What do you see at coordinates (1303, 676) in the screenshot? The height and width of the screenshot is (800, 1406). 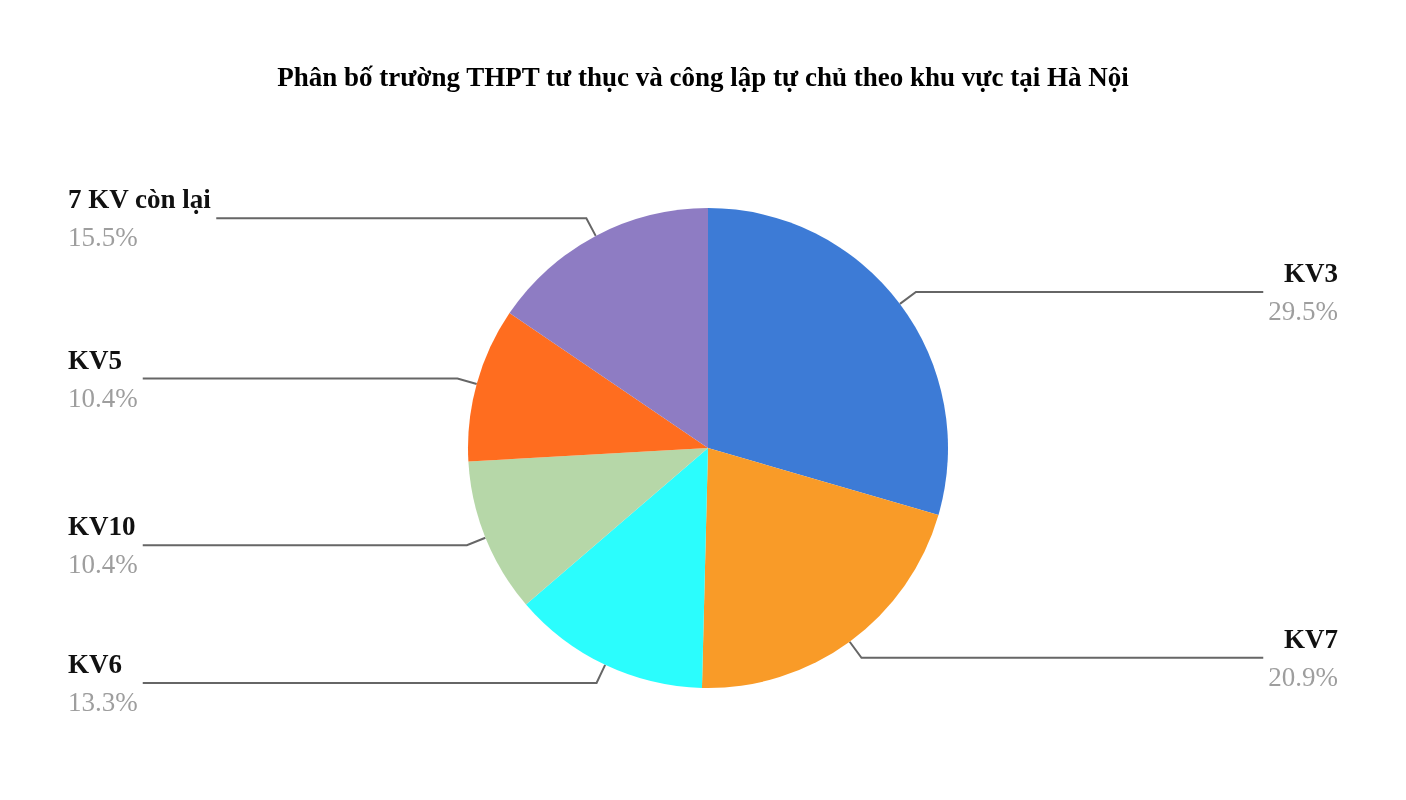 I see `data-label: 20.9%` at bounding box center [1303, 676].